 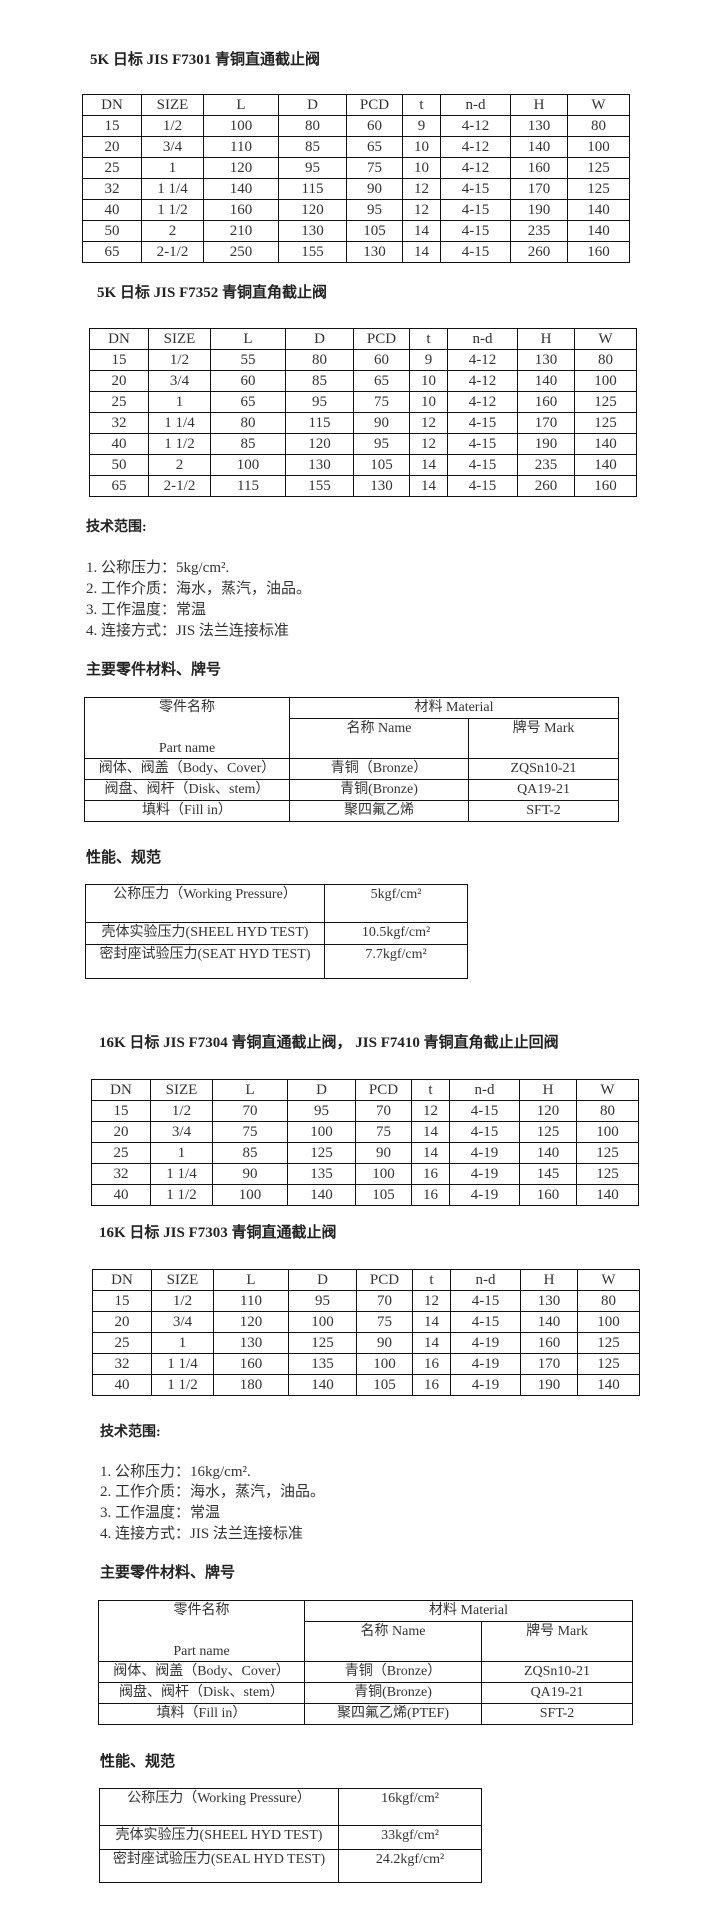 I want to click on materials-heading: 主要零件材料、牌号, so click(x=168, y=1573).